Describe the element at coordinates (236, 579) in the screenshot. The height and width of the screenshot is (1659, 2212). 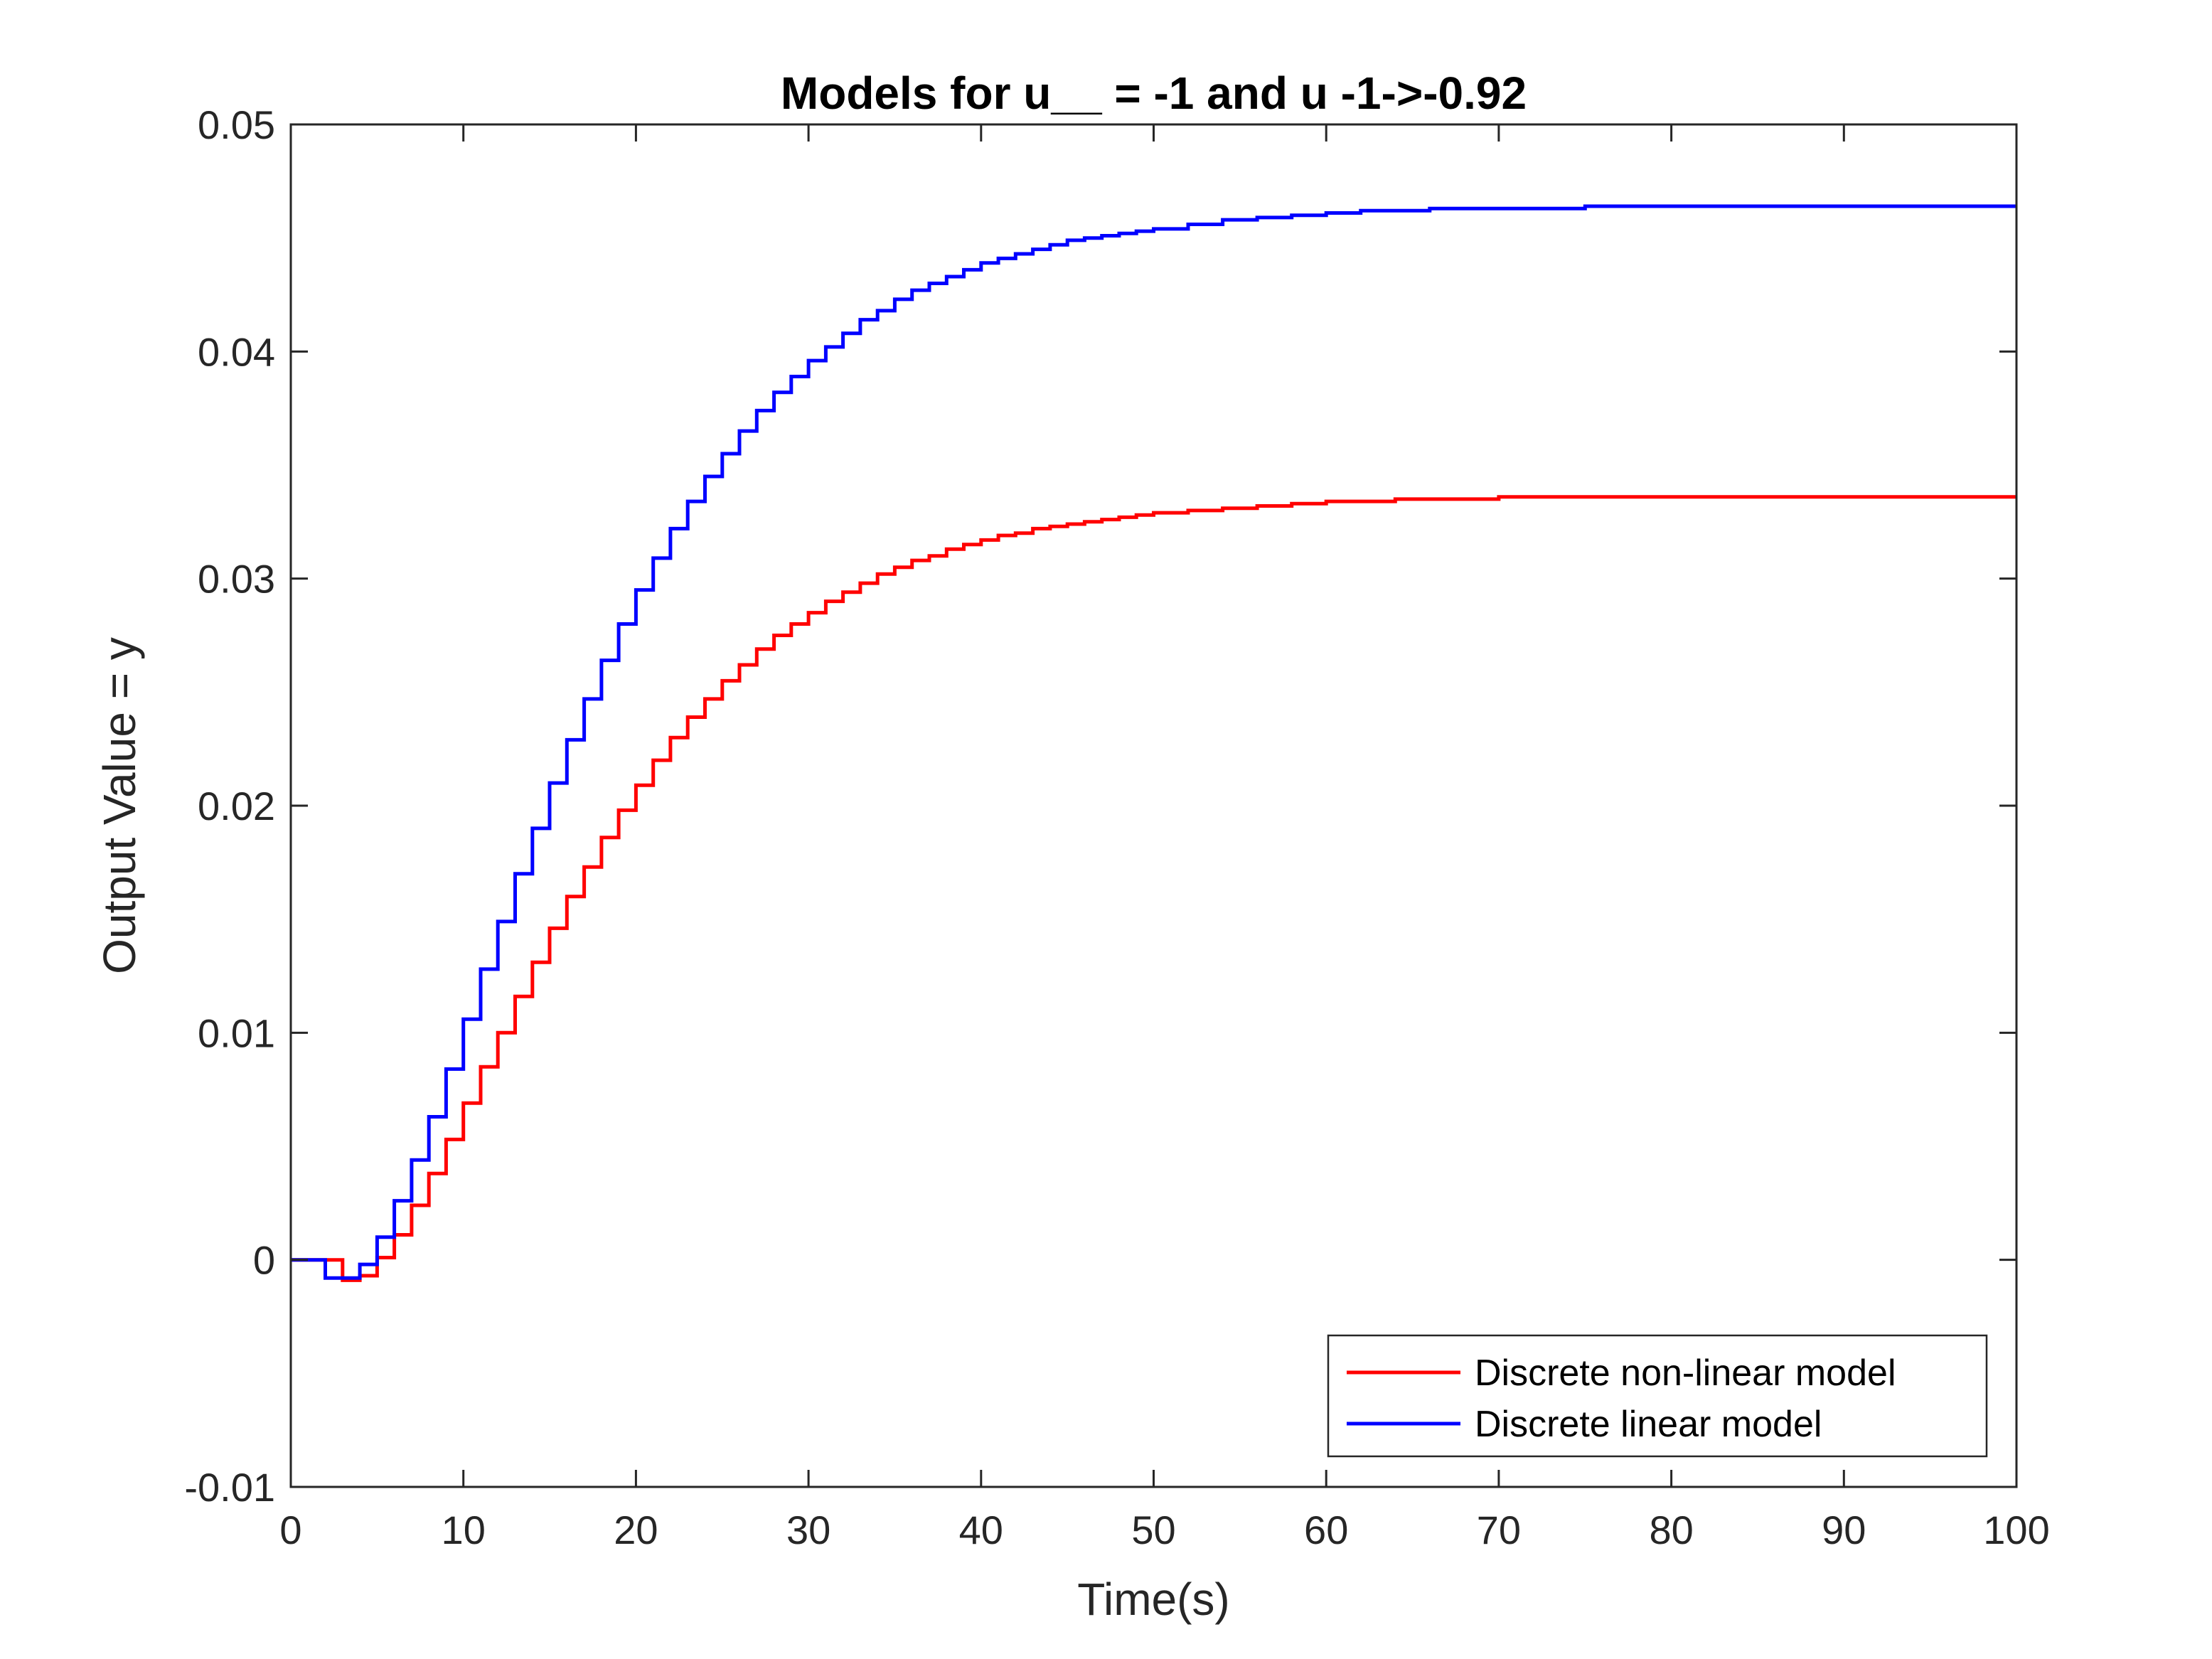
I see `y-tick-label: 0.03` at that location.